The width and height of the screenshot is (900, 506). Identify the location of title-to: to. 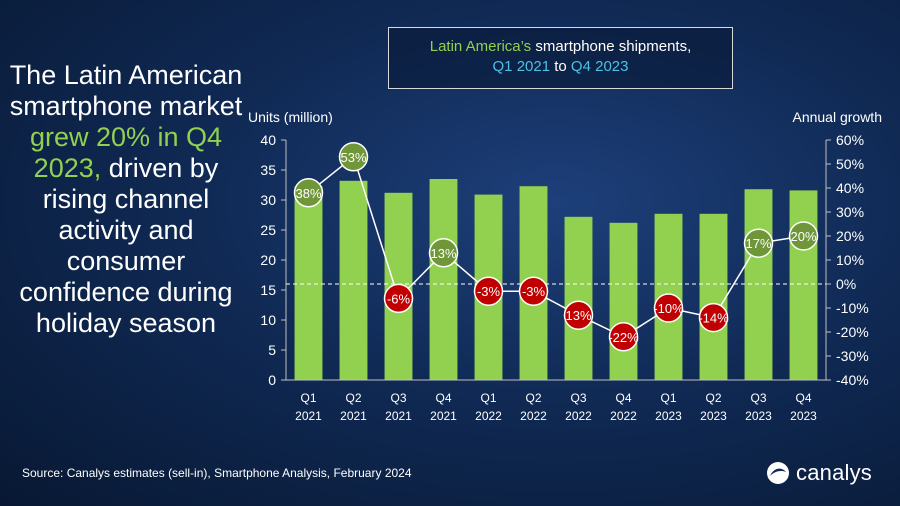
(560, 66).